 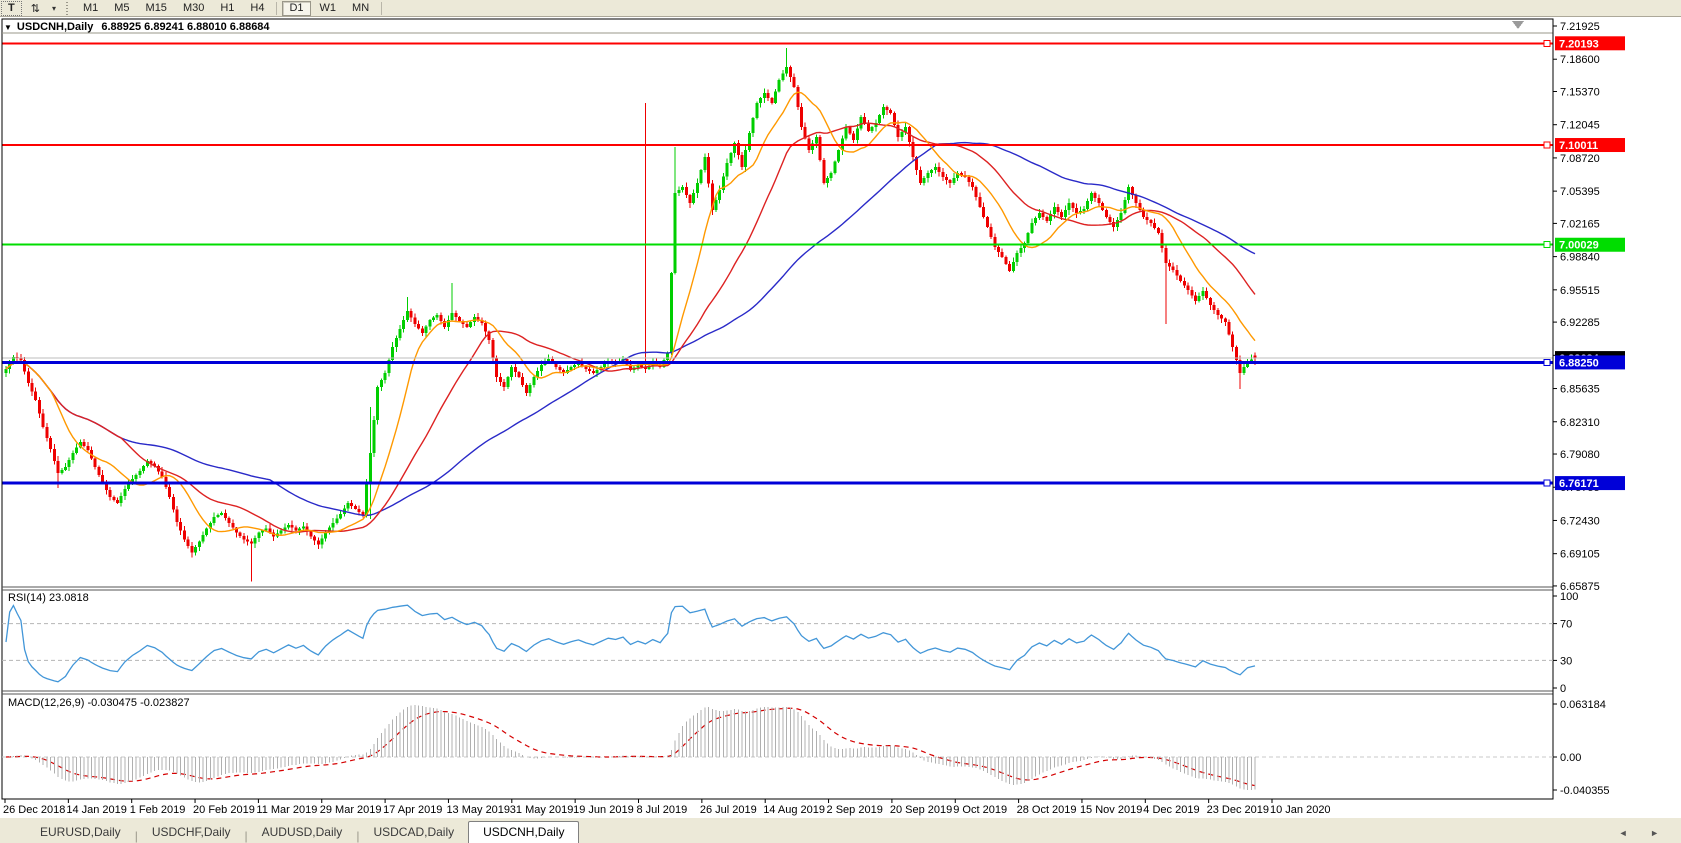 What do you see at coordinates (1566, 661) in the screenshot?
I see `svg-text: 30` at bounding box center [1566, 661].